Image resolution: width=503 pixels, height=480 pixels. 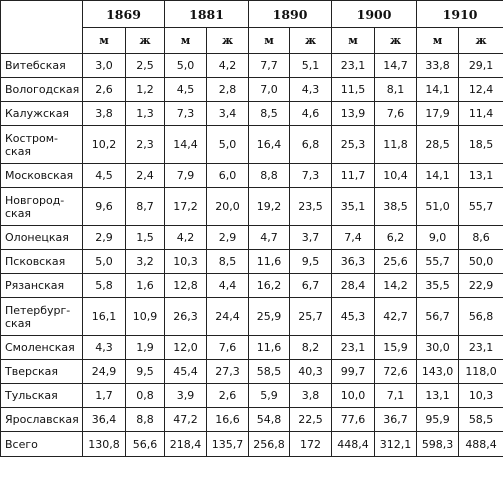 I want to click on female-value-cell: 10,9, so click(x=145, y=316).